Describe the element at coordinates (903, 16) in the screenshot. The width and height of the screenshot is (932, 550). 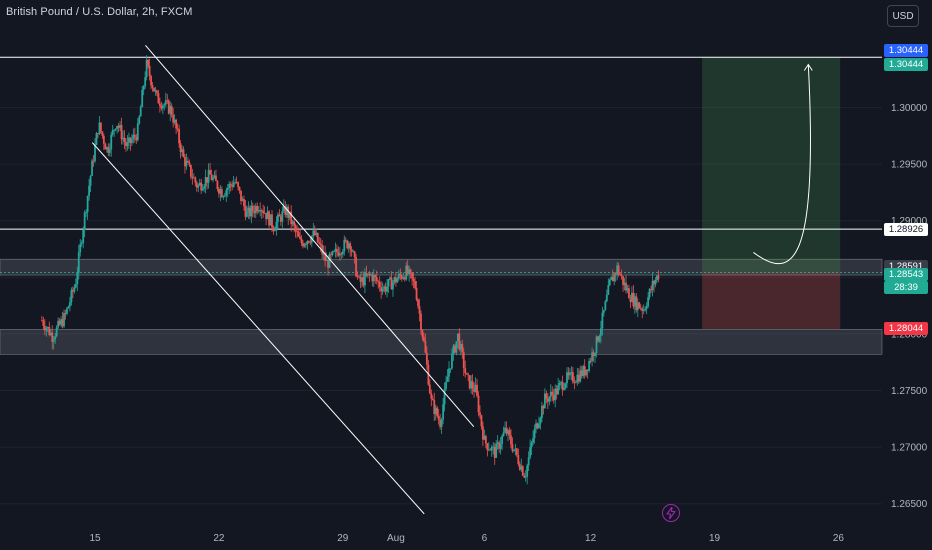
I see `currency-button: USD` at that location.